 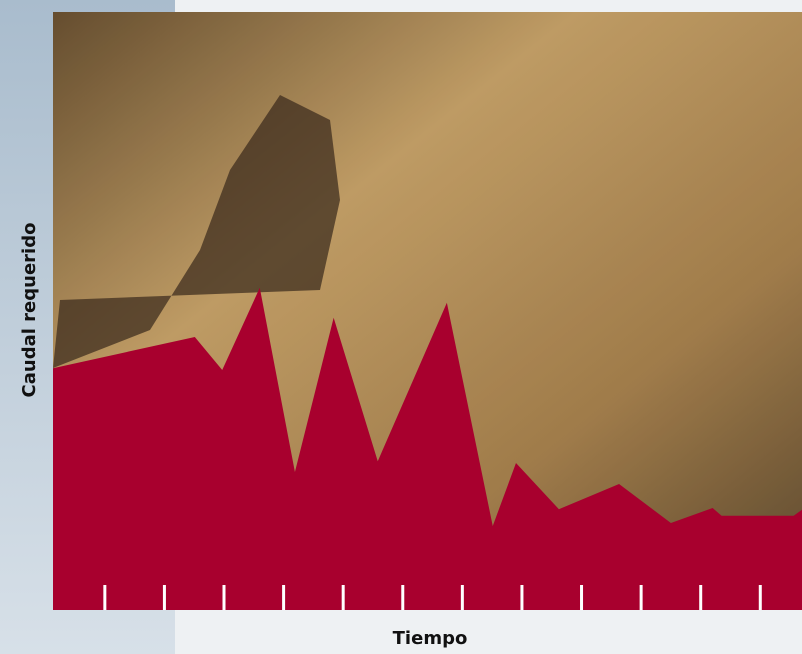 I want to click on photo-silhouette, so click(x=196, y=231).